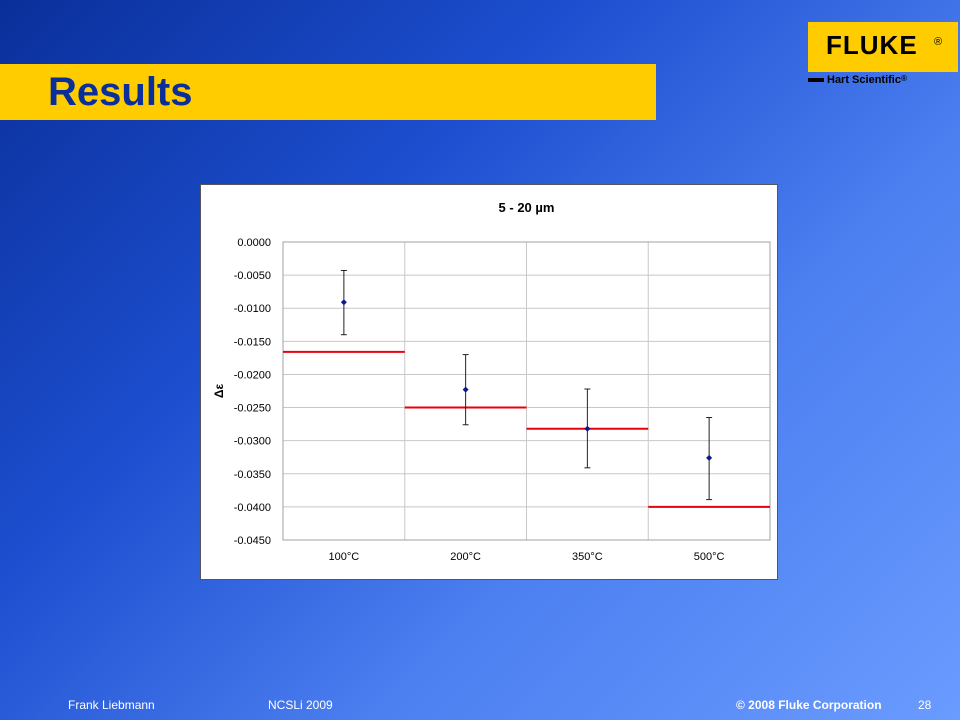 The image size is (960, 720). Describe the element at coordinates (252, 276) in the screenshot. I see `y-tick-label: -0.0050` at that location.